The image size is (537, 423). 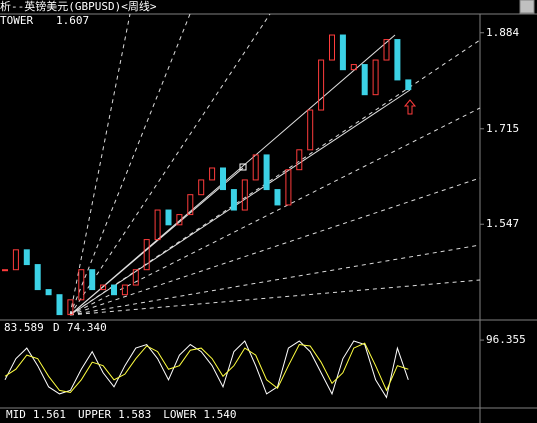 What do you see at coordinates (78, 6) in the screenshot?
I see `chart-title: 析--英镑美元(GBPUSD)<周线>` at bounding box center [78, 6].